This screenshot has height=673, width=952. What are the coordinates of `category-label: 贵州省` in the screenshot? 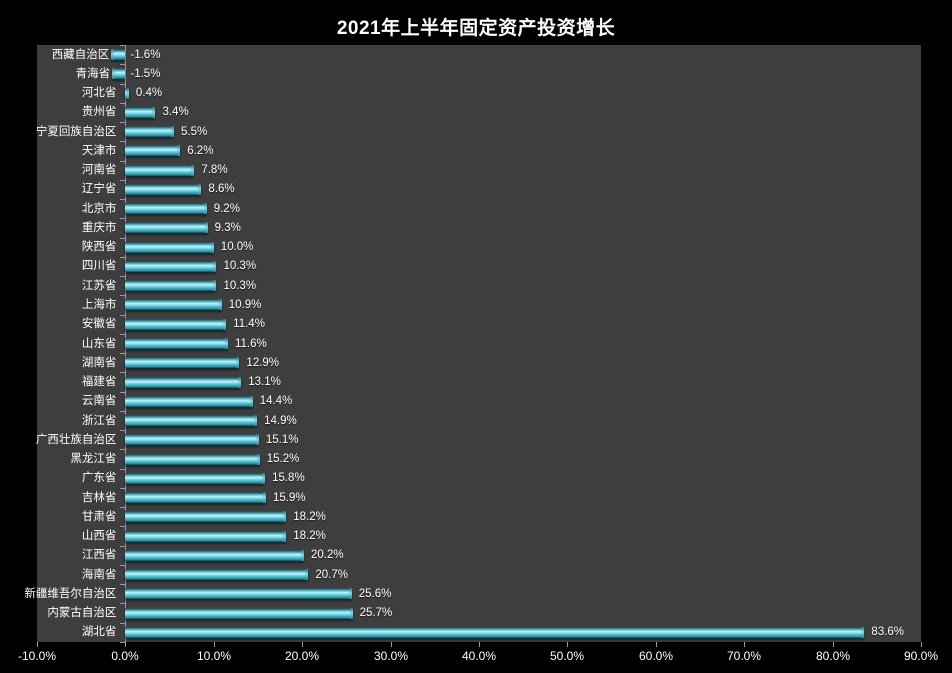 It's located at (99, 112).